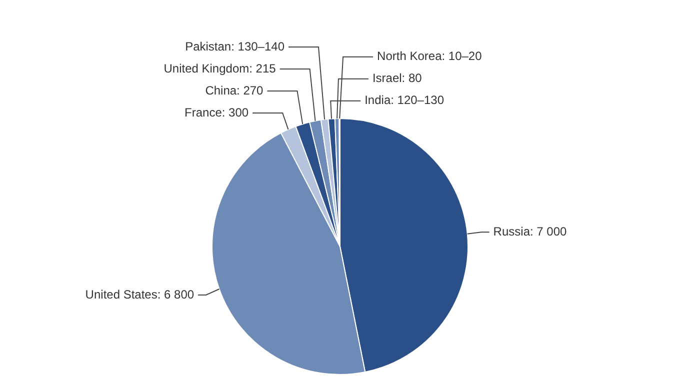  What do you see at coordinates (404, 100) in the screenshot?
I see `slice-label: India: 120–130` at bounding box center [404, 100].